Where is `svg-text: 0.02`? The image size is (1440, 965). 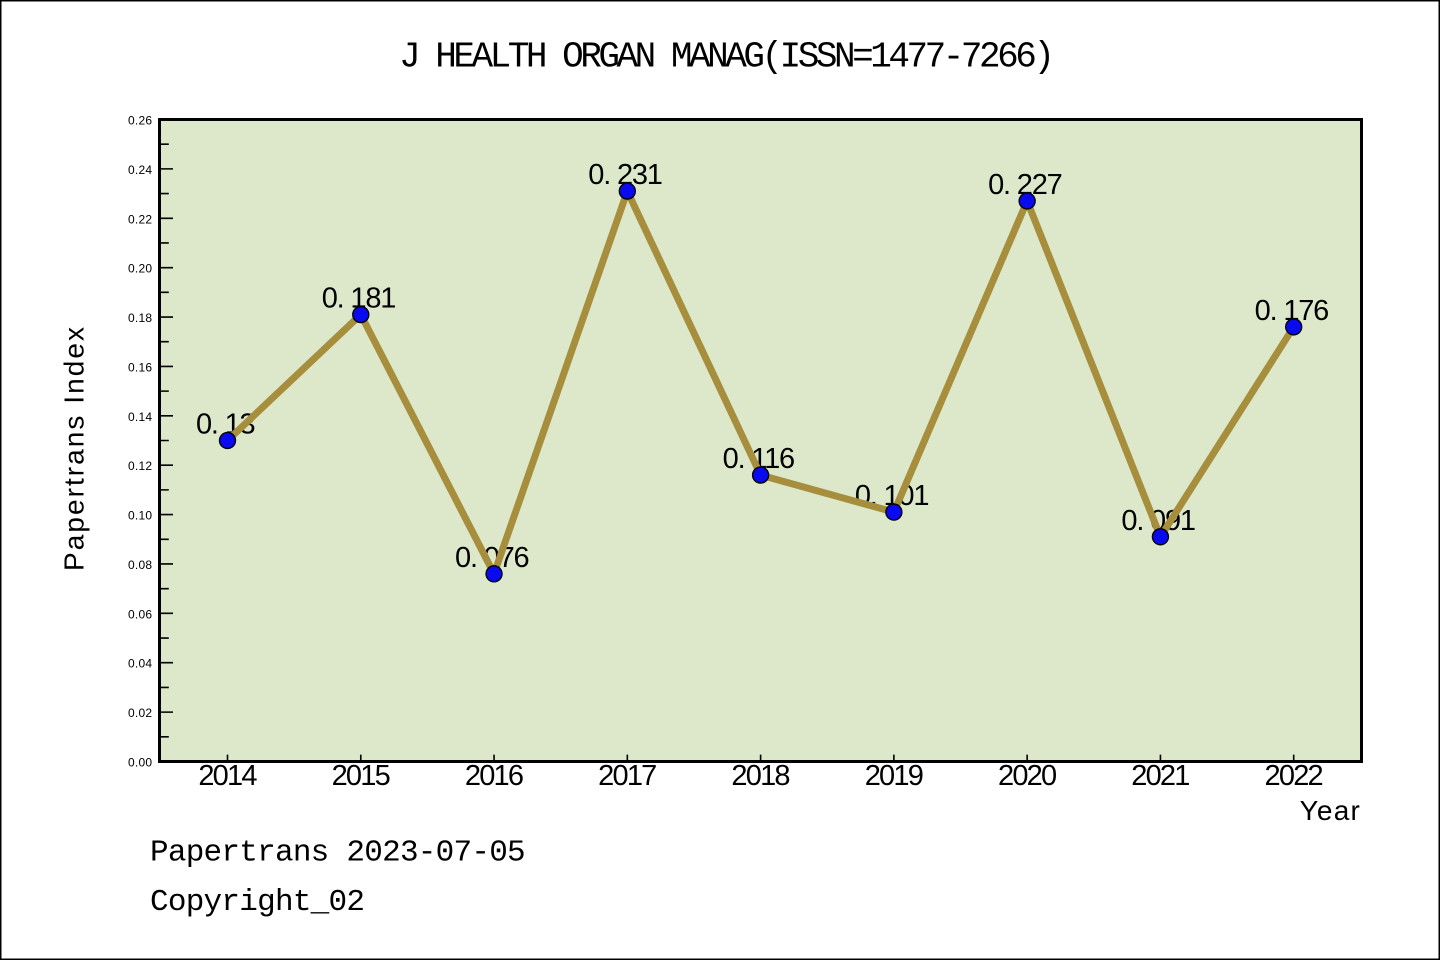 svg-text: 0.02 is located at coordinates (140, 713).